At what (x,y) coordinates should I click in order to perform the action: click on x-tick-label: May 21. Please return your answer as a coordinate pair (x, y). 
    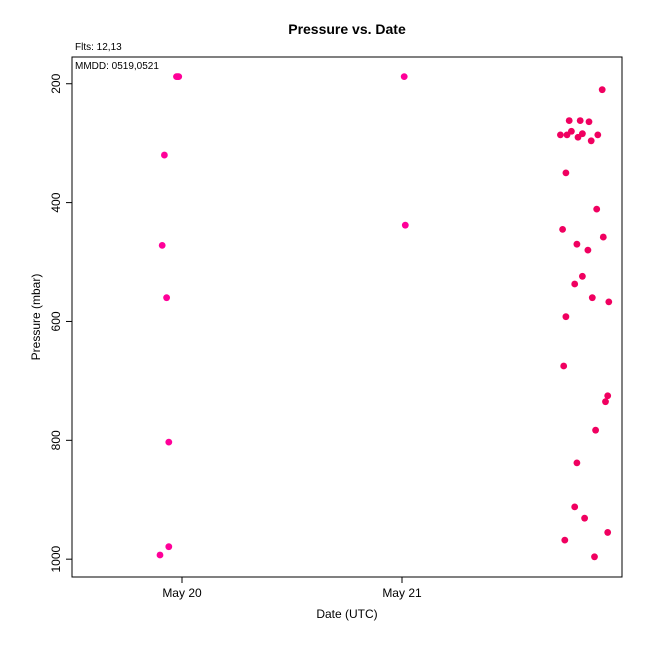
    Looking at the image, I should click on (402, 593).